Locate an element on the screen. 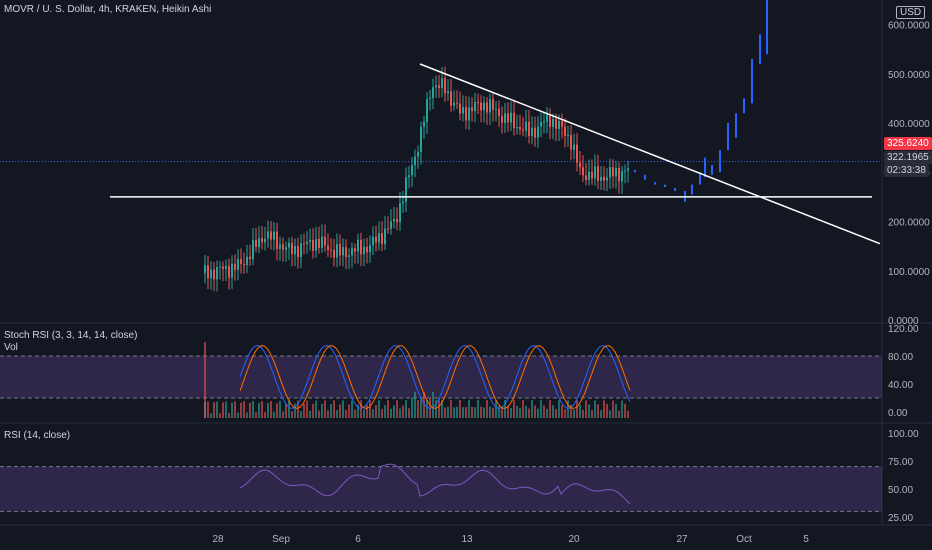  price-tick-label: 400.0000 is located at coordinates (909, 124).